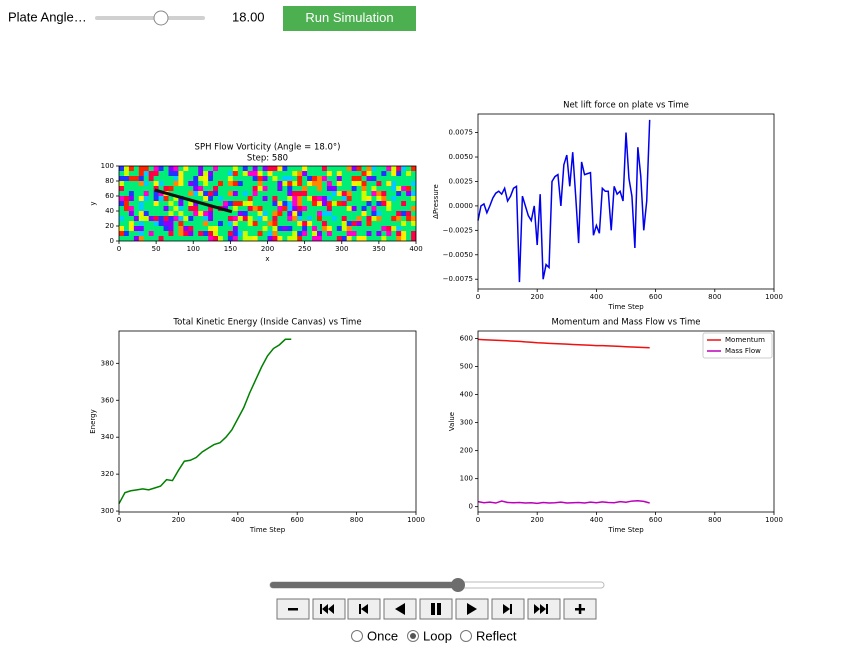  Describe the element at coordinates (508, 609) in the screenshot. I see `next-button` at that location.